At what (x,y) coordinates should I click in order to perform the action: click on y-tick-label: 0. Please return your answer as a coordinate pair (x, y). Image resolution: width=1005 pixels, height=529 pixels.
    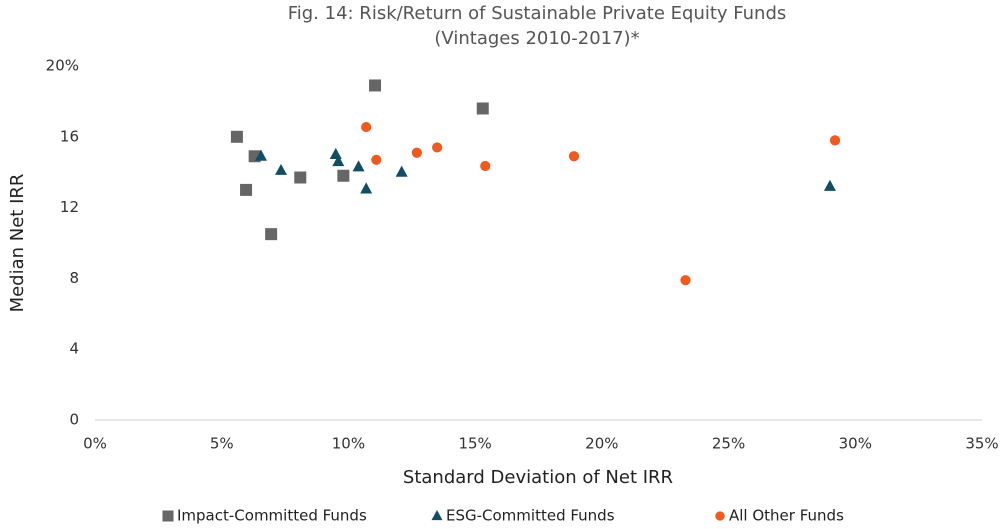
    Looking at the image, I should click on (74, 420).